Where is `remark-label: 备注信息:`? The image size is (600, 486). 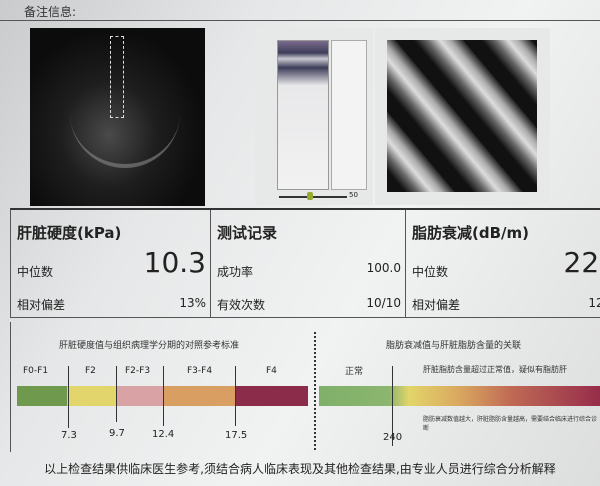
remark-label: 备注信息: is located at coordinates (50, 12).